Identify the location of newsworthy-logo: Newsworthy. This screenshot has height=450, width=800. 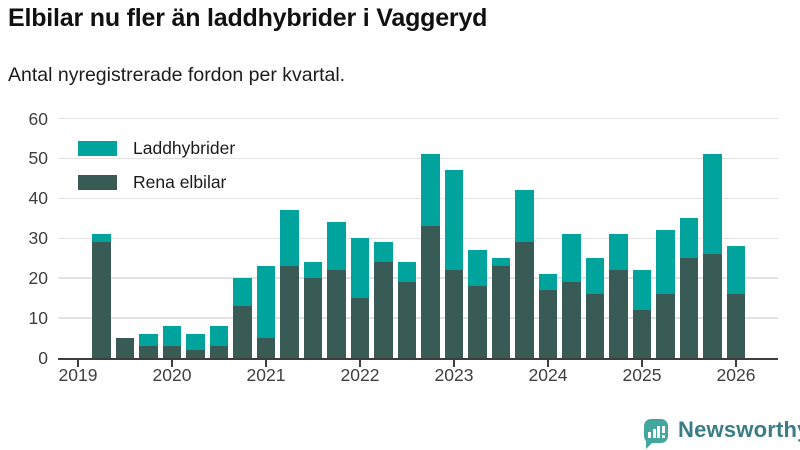
(715, 431).